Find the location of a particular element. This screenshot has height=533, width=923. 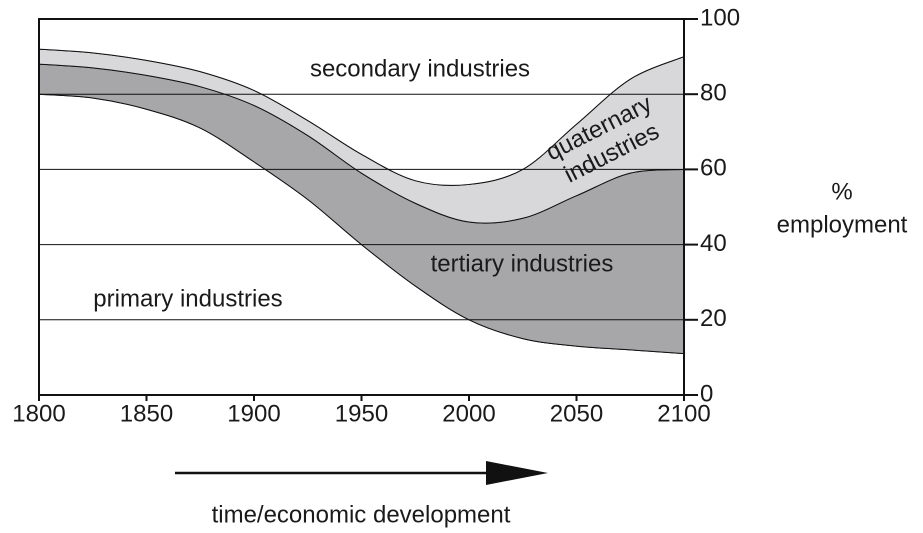

y-tick-label: 40 is located at coordinates (713, 243).